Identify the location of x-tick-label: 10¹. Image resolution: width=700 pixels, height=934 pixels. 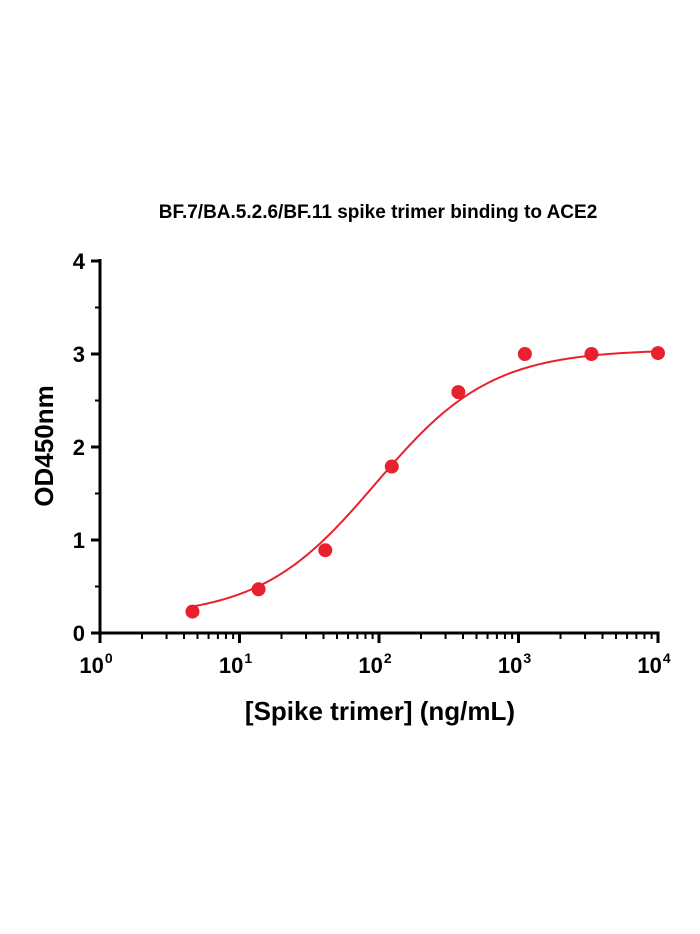
(235, 664).